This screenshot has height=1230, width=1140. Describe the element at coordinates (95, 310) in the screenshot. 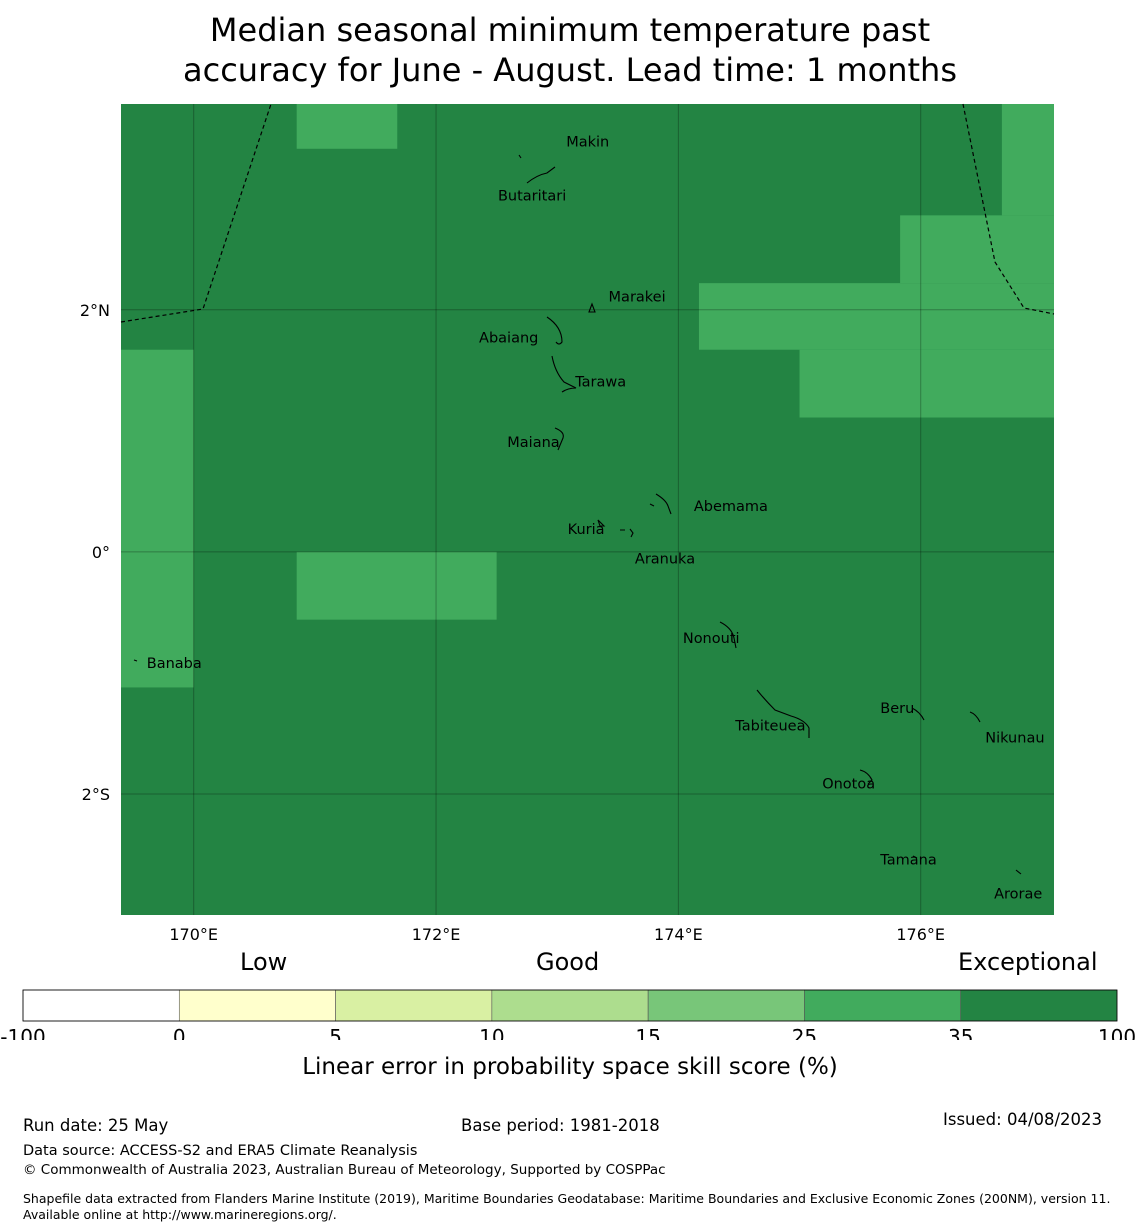

I see `y-tick-label: 2°N` at that location.